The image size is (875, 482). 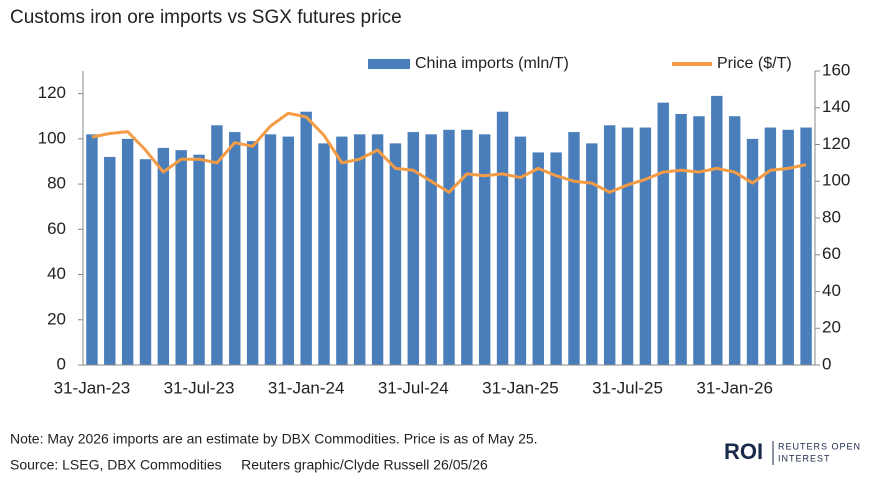 I want to click on y-tick-label: 60, so click(x=56, y=228).